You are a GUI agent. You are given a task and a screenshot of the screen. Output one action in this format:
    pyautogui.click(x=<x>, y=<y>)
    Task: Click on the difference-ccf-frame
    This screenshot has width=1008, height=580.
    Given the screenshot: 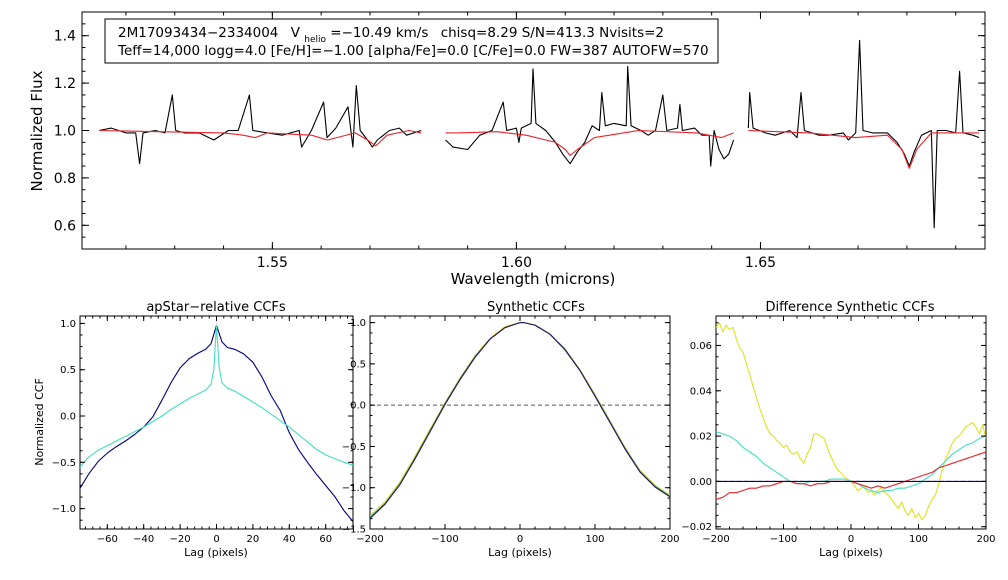 What is the action you would take?
    pyautogui.click(x=851, y=422)
    